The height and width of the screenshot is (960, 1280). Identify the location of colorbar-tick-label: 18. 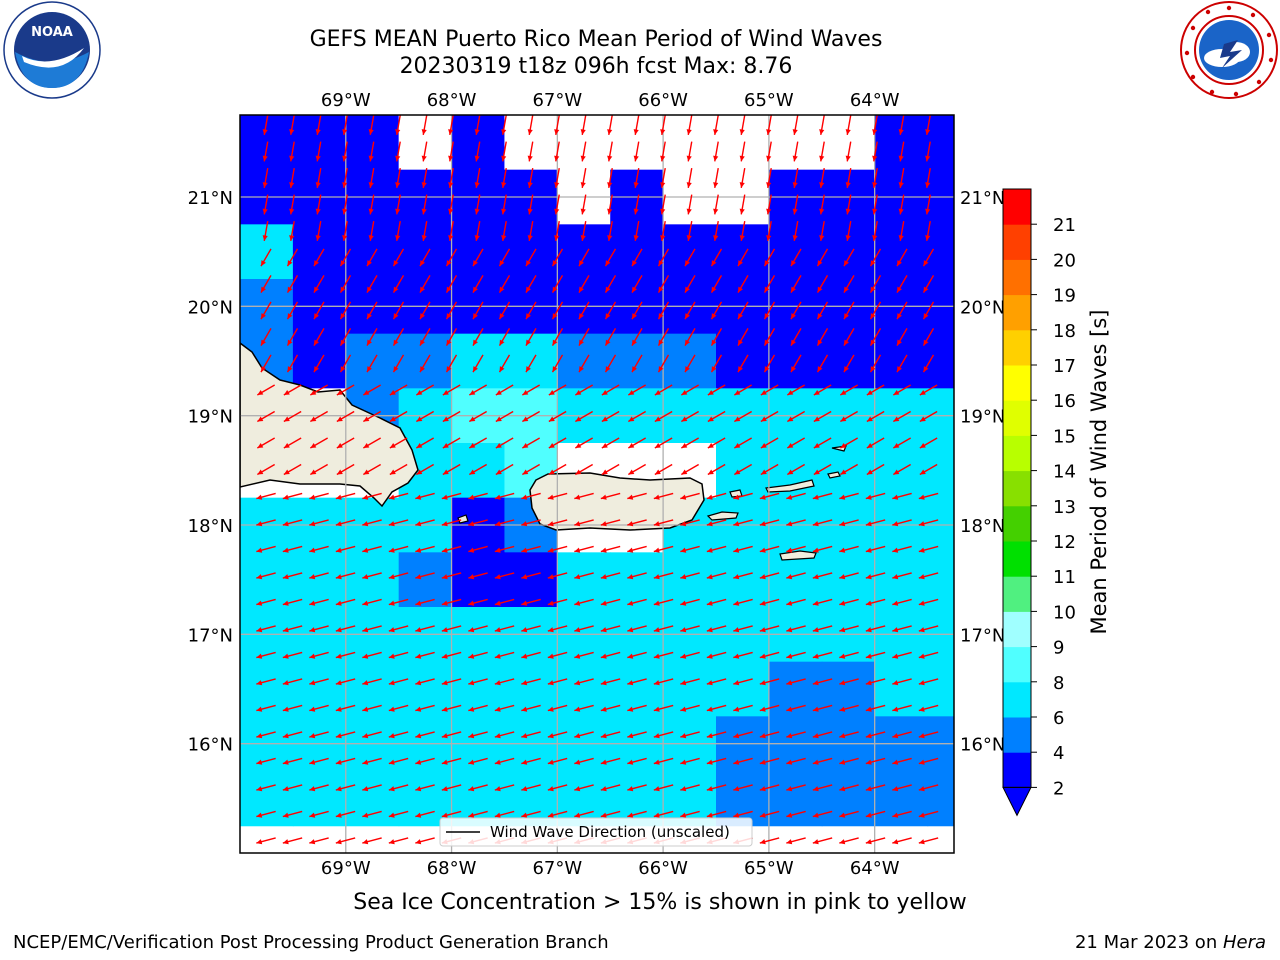
(1064, 331).